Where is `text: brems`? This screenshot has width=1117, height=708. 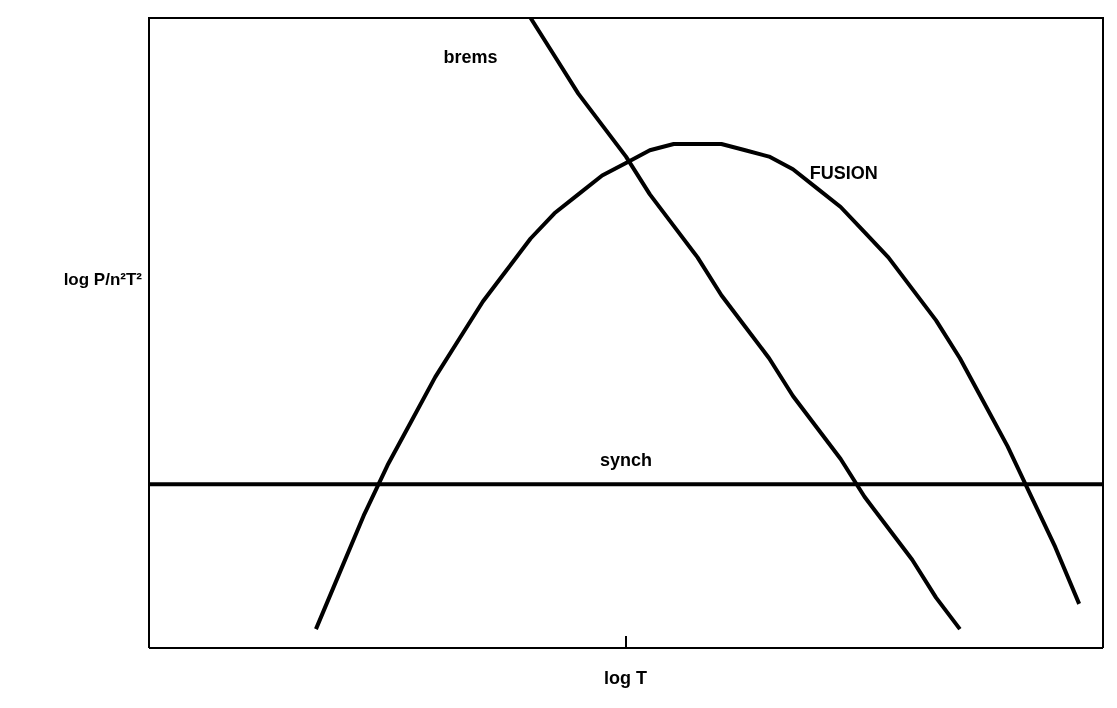
text: brems is located at coordinates (470, 57).